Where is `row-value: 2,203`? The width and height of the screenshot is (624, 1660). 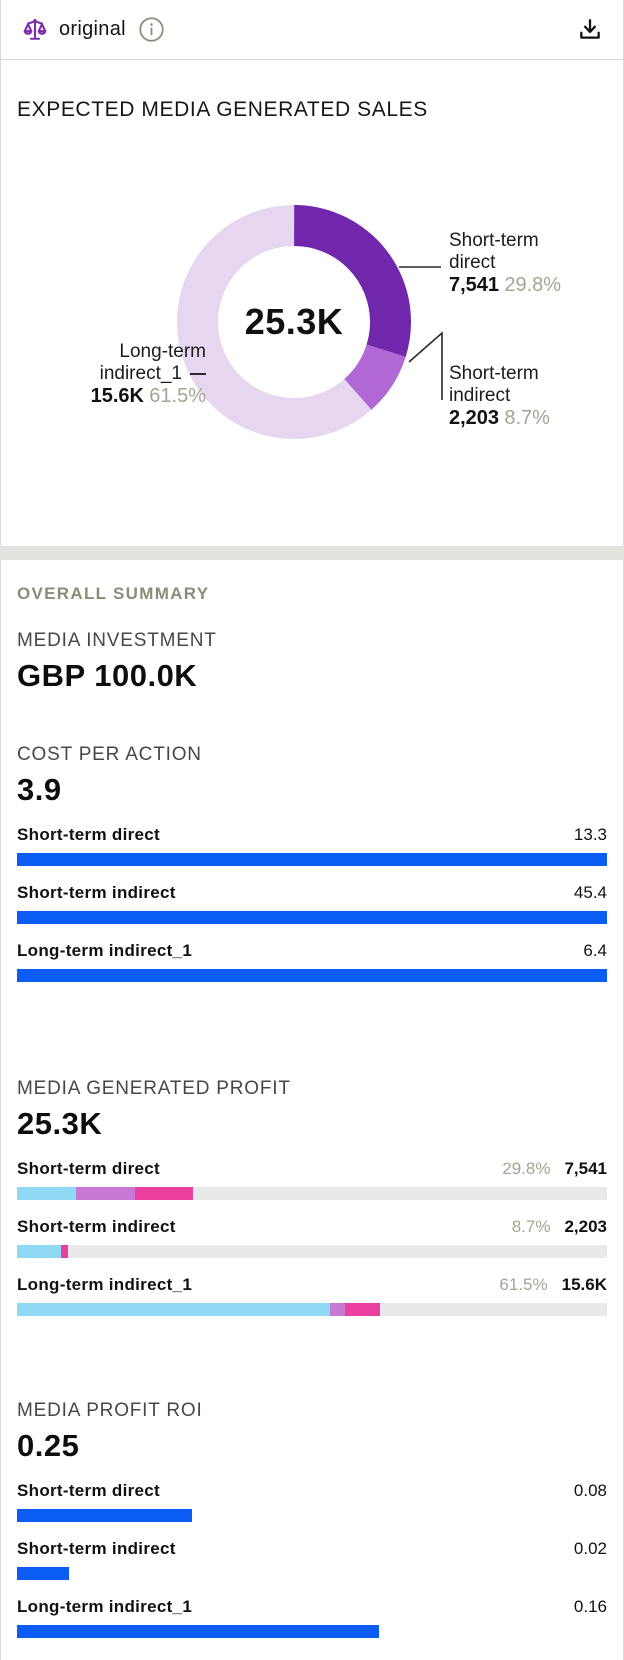 row-value: 2,203 is located at coordinates (585, 1226).